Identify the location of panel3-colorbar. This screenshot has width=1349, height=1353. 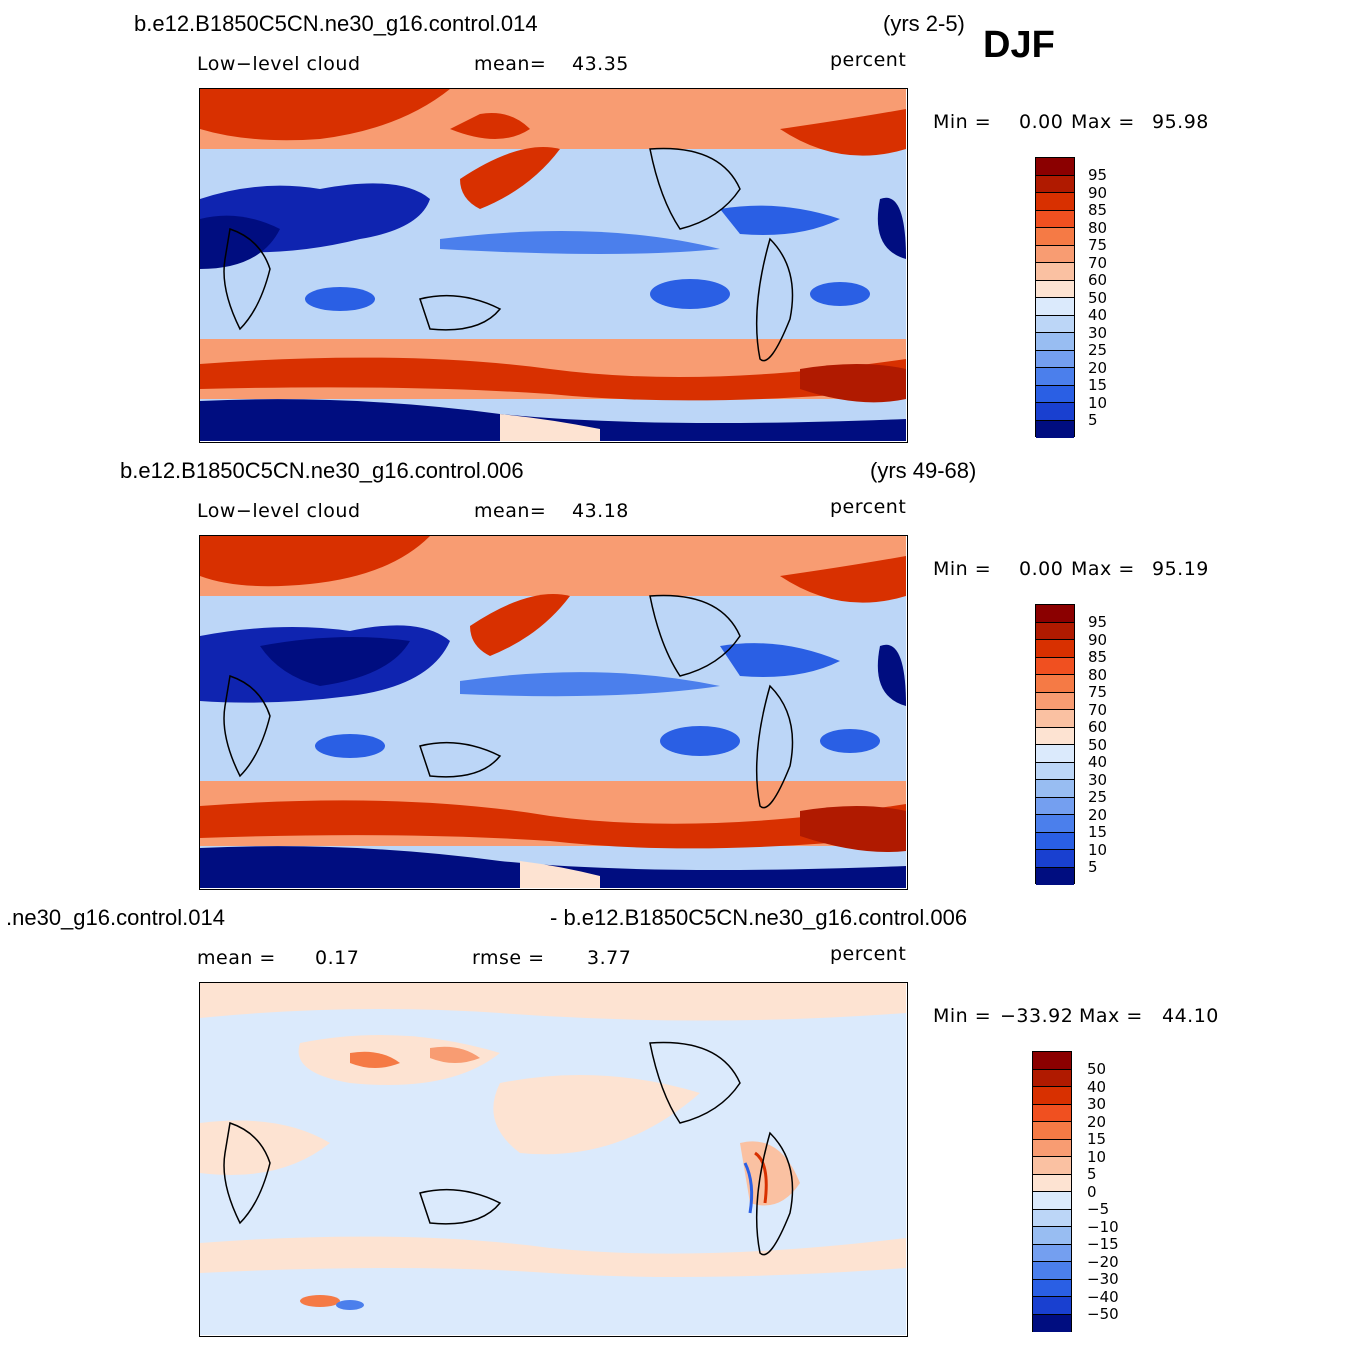
(1052, 1191).